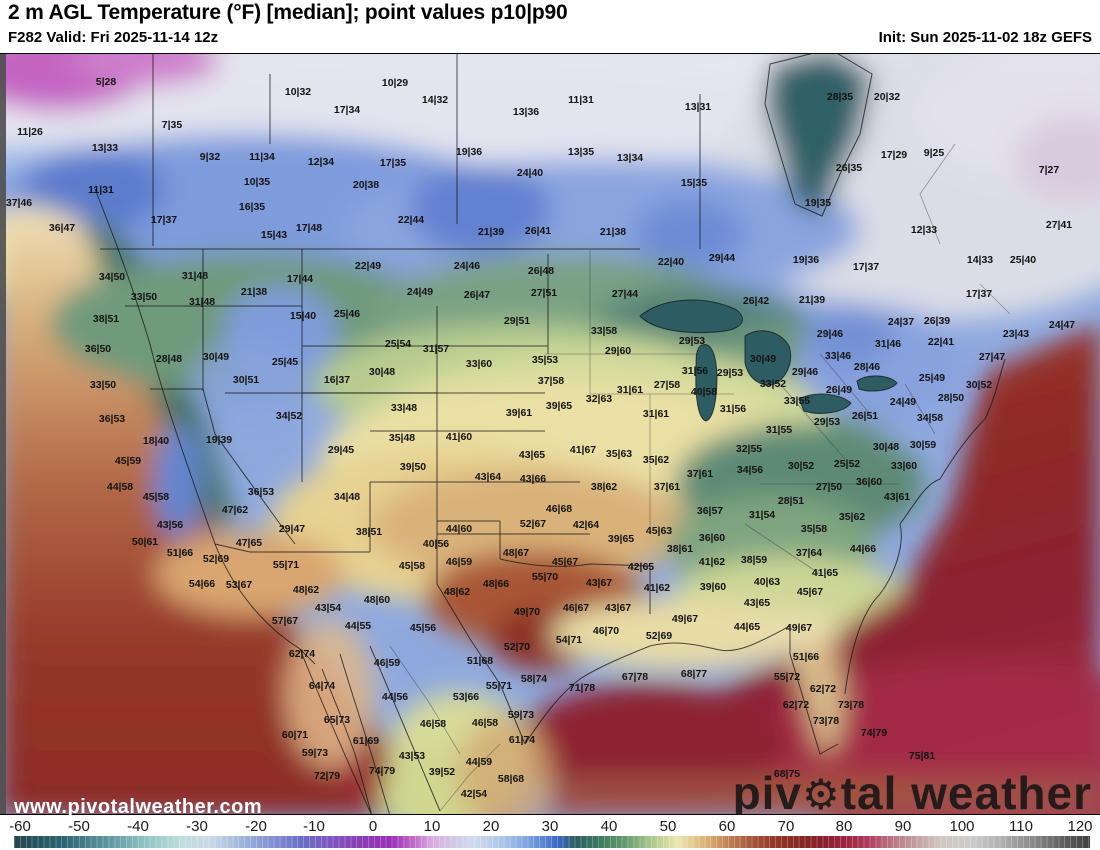 The image size is (1100, 850). What do you see at coordinates (3, 434) in the screenshot?
I see `map-left-edge` at bounding box center [3, 434].